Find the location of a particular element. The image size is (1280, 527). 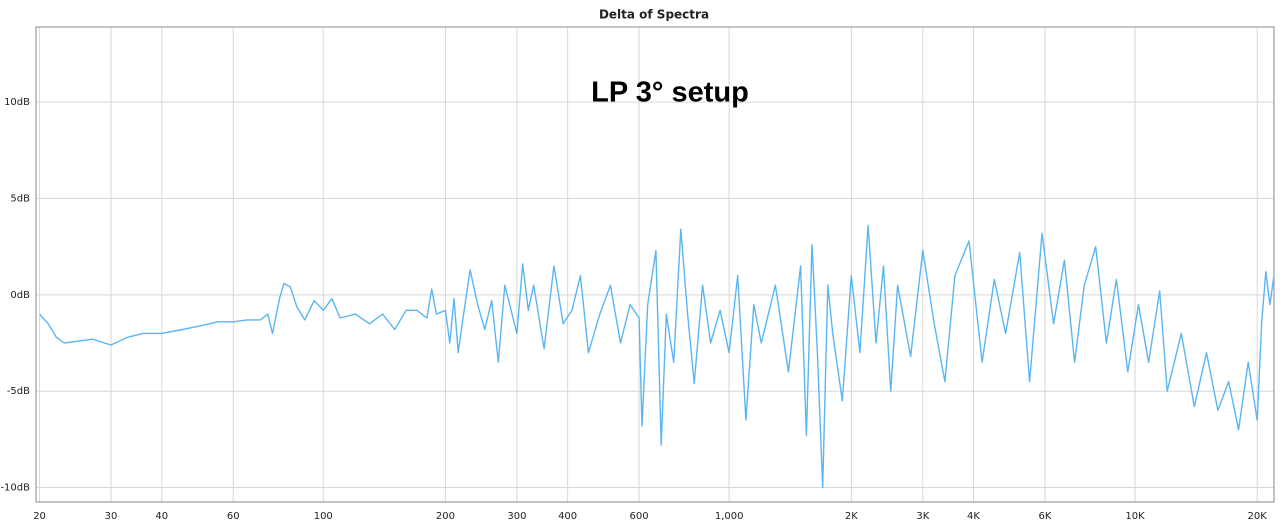

y-tick-label: 10dB is located at coordinates (17, 102).